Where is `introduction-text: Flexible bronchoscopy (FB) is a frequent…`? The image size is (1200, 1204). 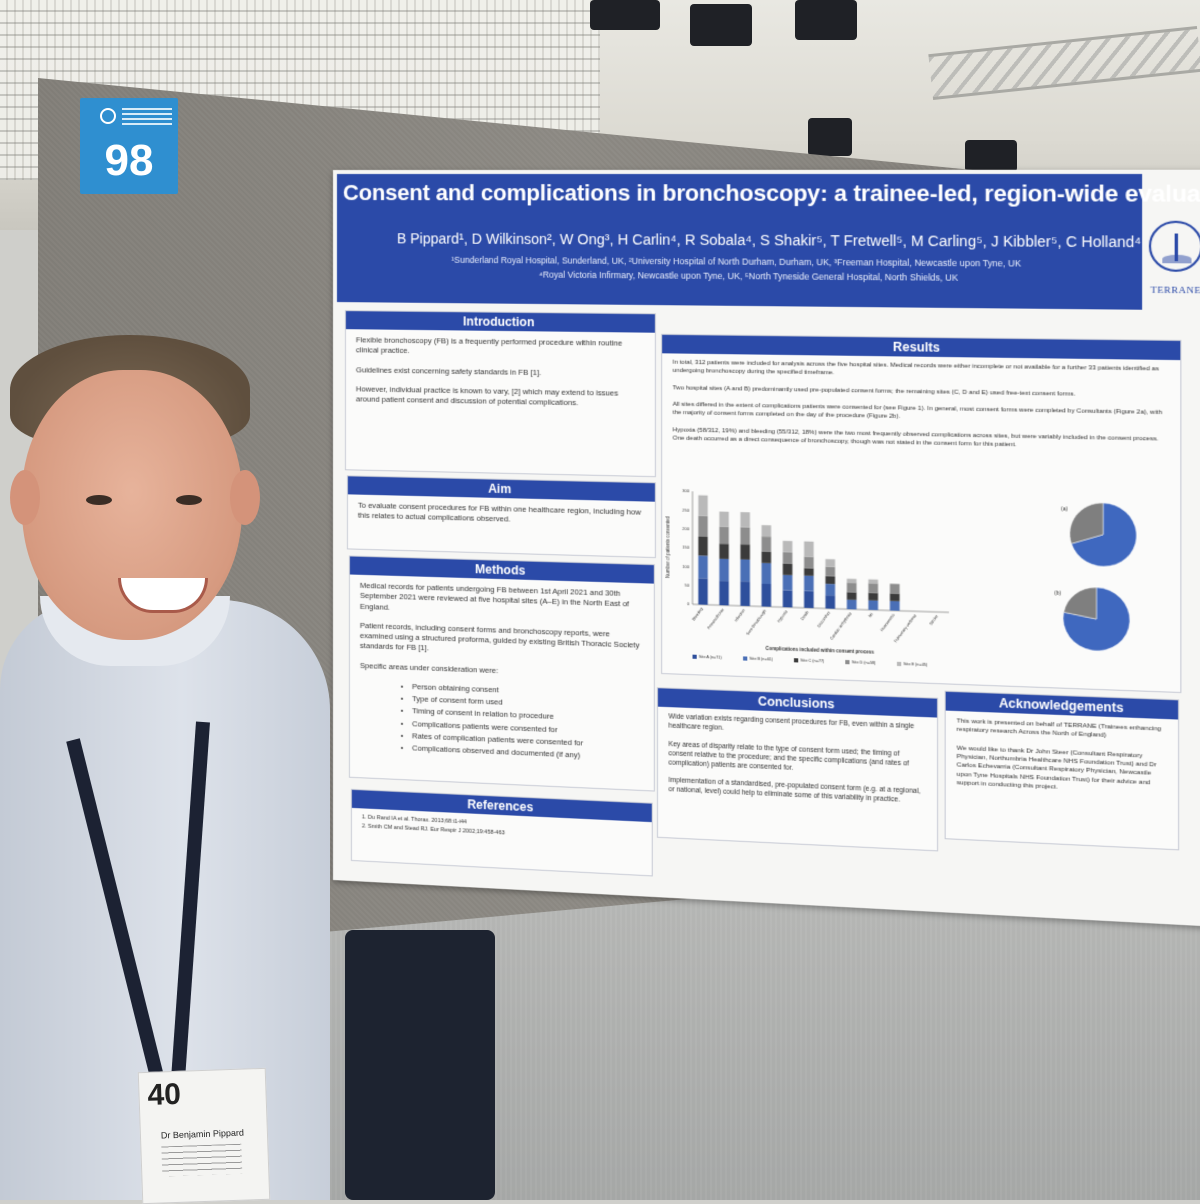 introduction-text: Flexible bronchoscopy (FB) is a frequent… is located at coordinates (489, 345).